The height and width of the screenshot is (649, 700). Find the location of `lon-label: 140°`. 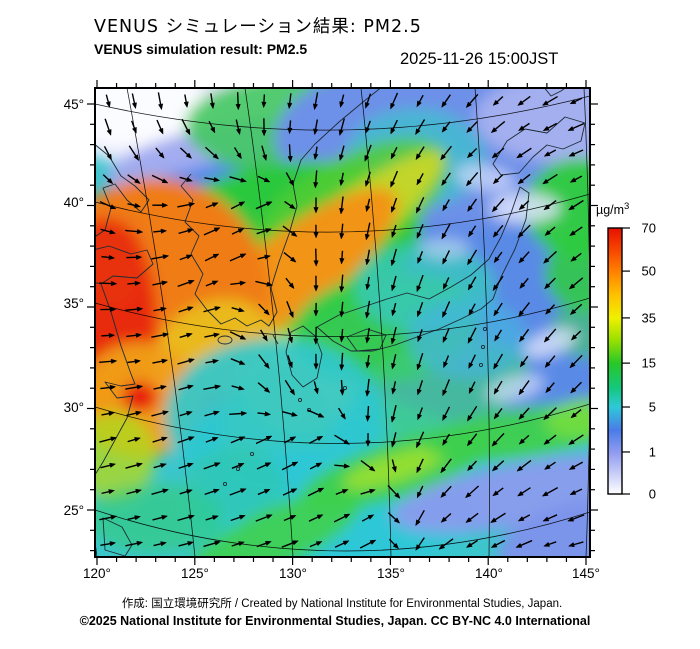

lon-label: 140° is located at coordinates (489, 573).